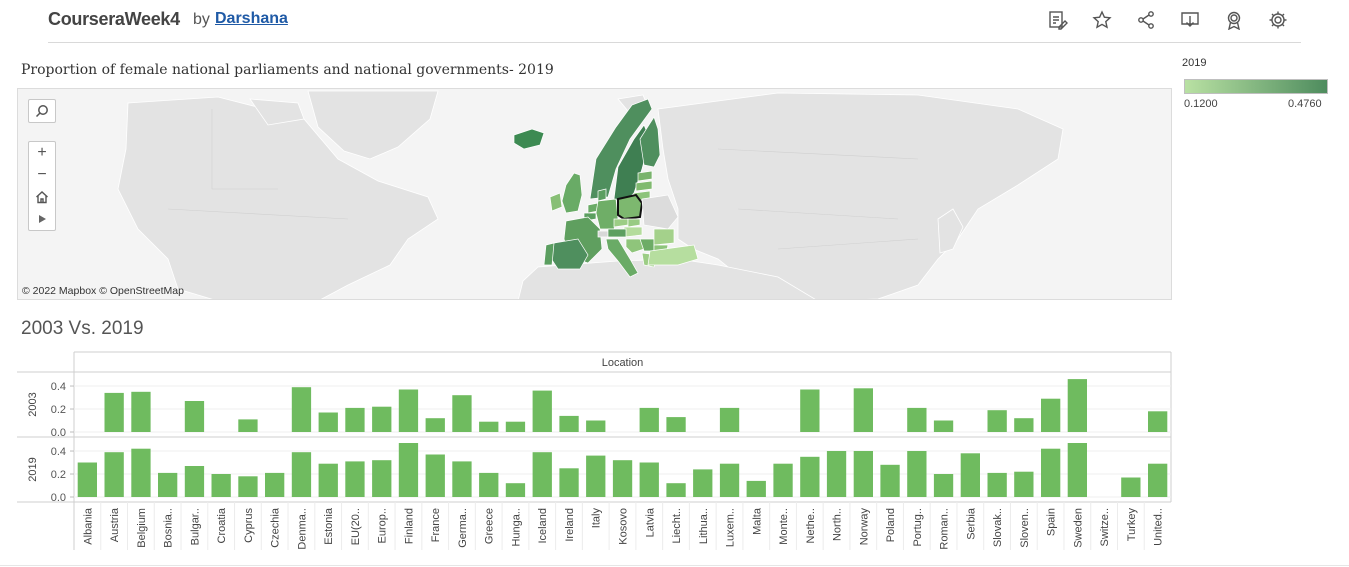 This screenshot has width=1349, height=567. I want to click on x-category-label: Hunga.., so click(516, 527).